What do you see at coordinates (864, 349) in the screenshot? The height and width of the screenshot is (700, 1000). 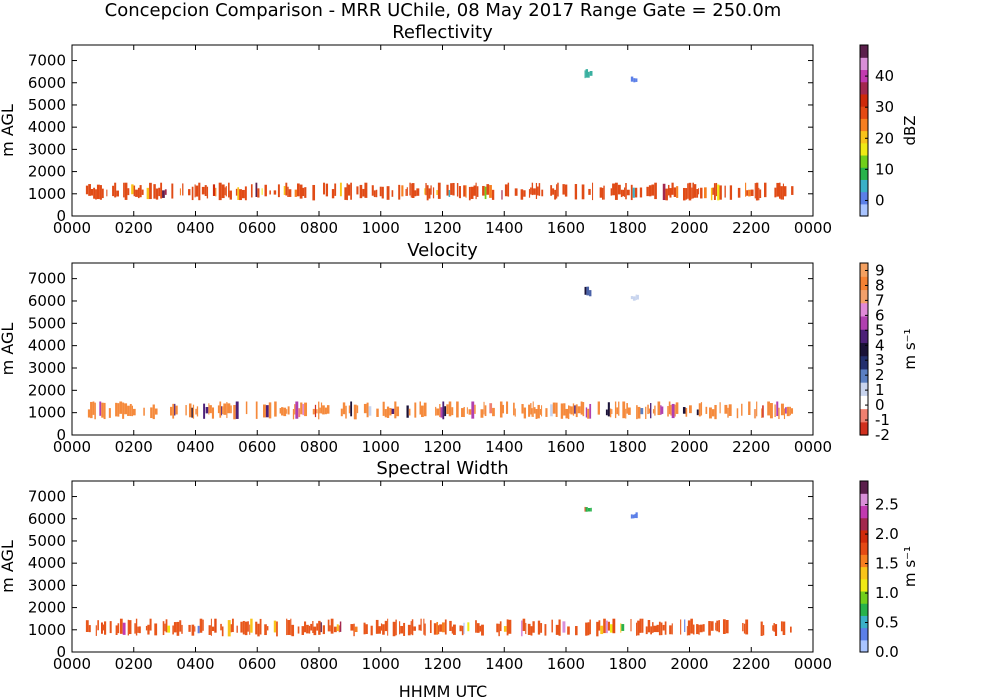 I see `colorbar-frame` at bounding box center [864, 349].